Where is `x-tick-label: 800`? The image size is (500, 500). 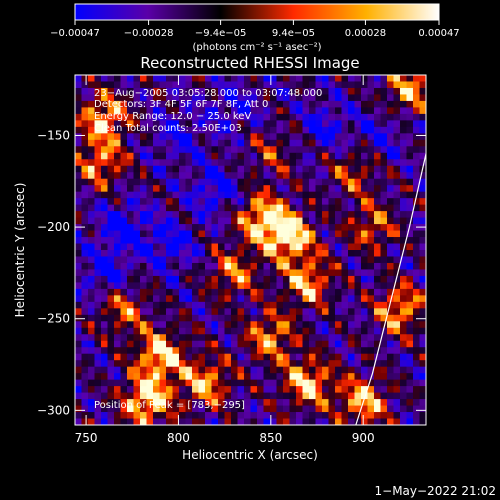 x-tick-label: 800 is located at coordinates (178, 438).